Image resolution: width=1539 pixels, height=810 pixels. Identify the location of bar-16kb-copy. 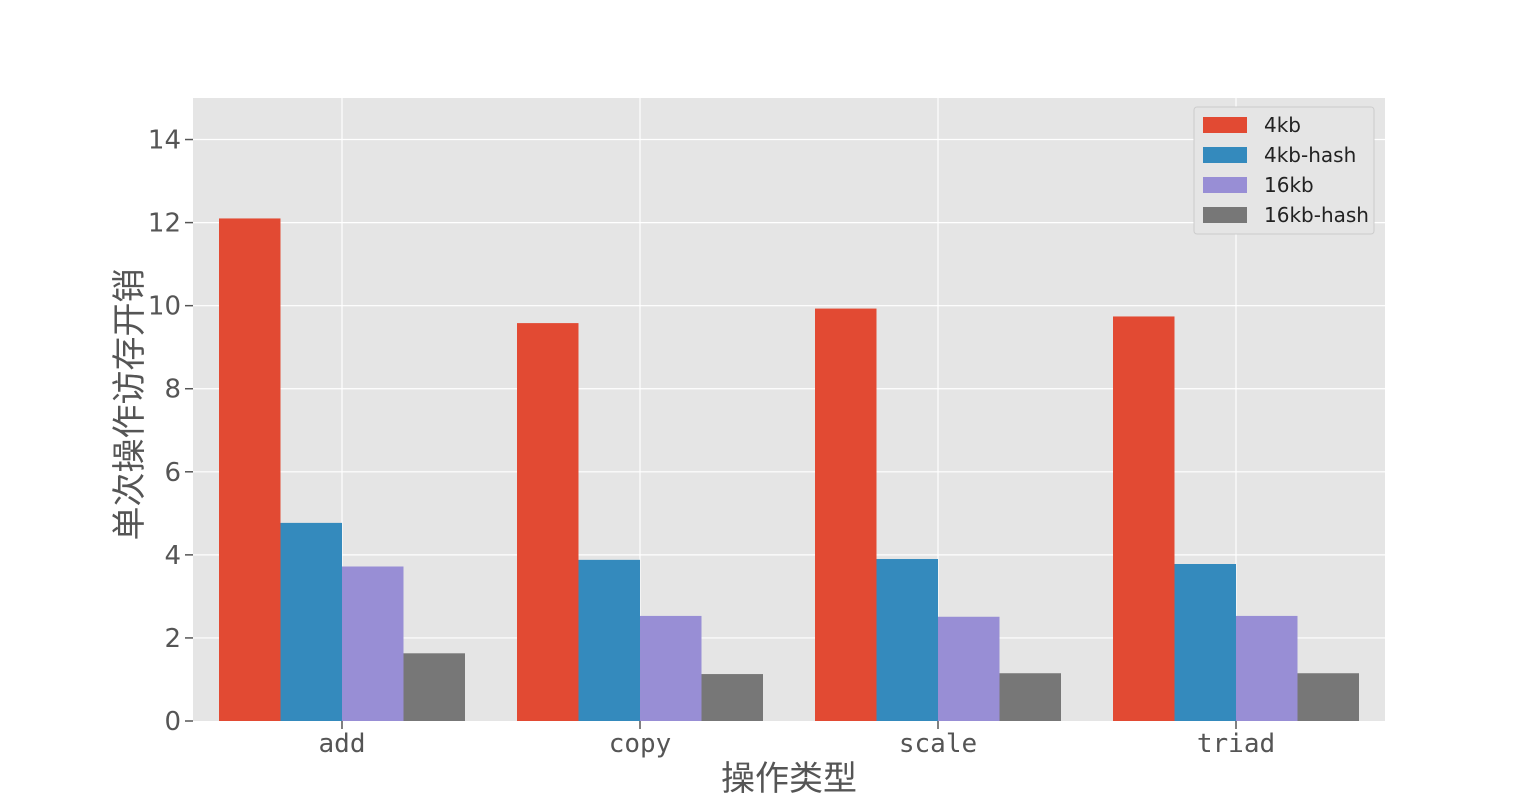
(671, 668).